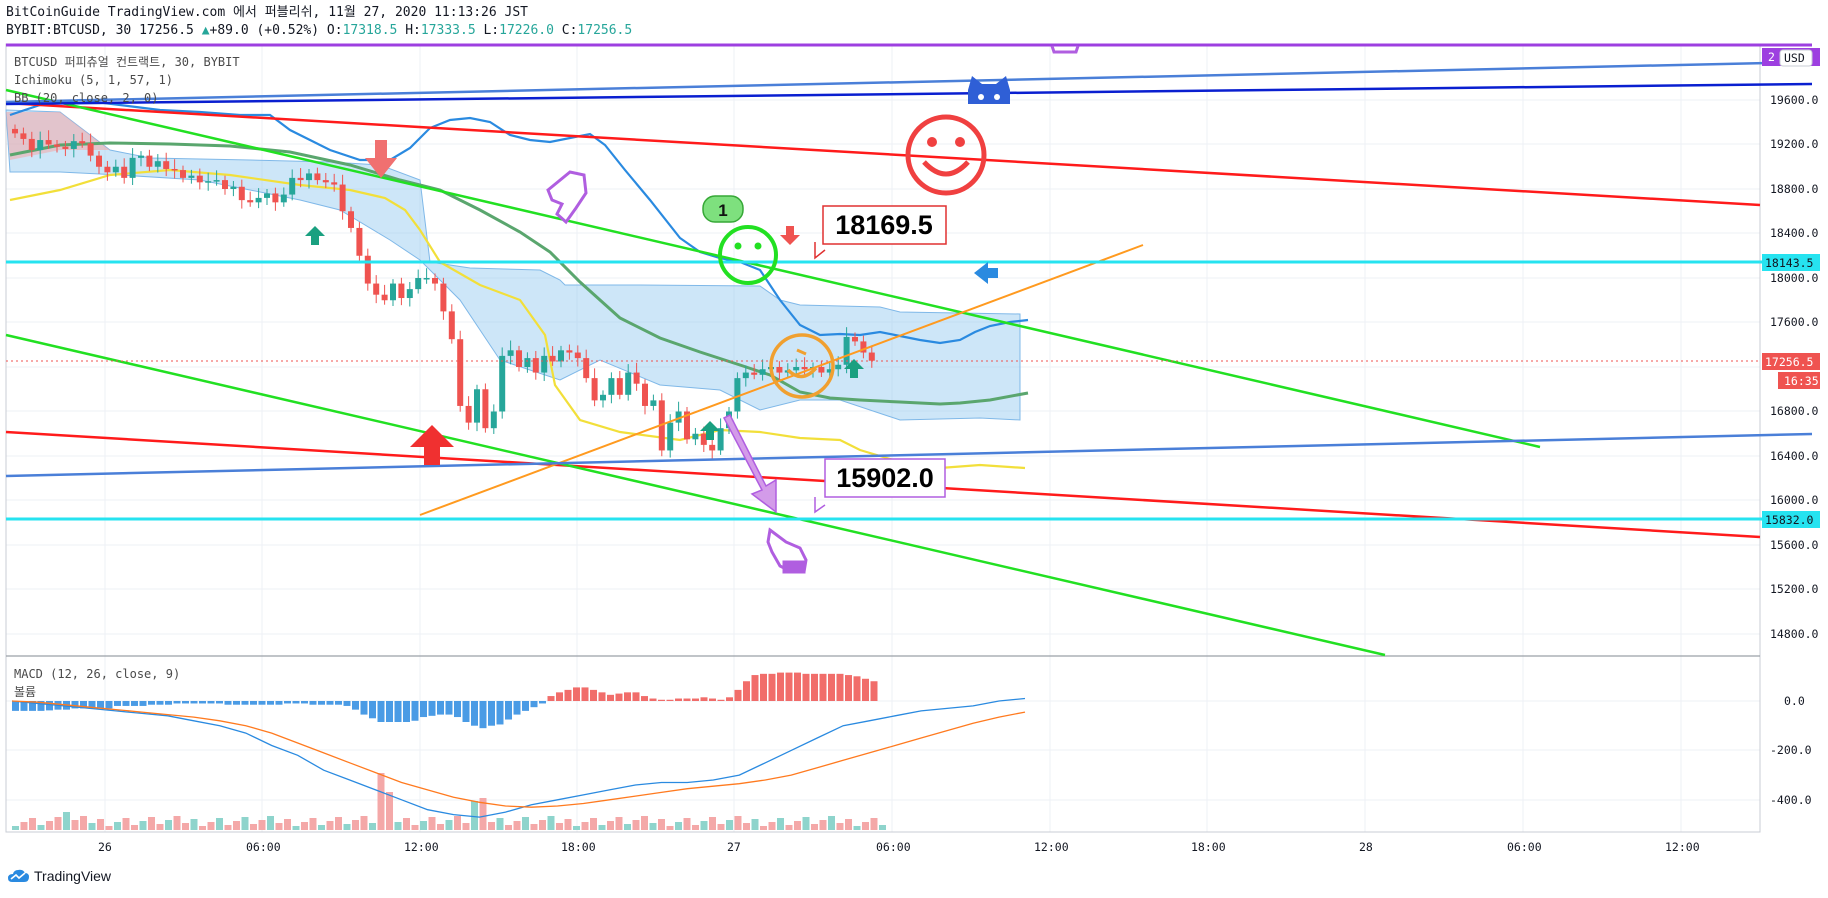  I want to click on tradingview-logo: TradingView, so click(58, 876).